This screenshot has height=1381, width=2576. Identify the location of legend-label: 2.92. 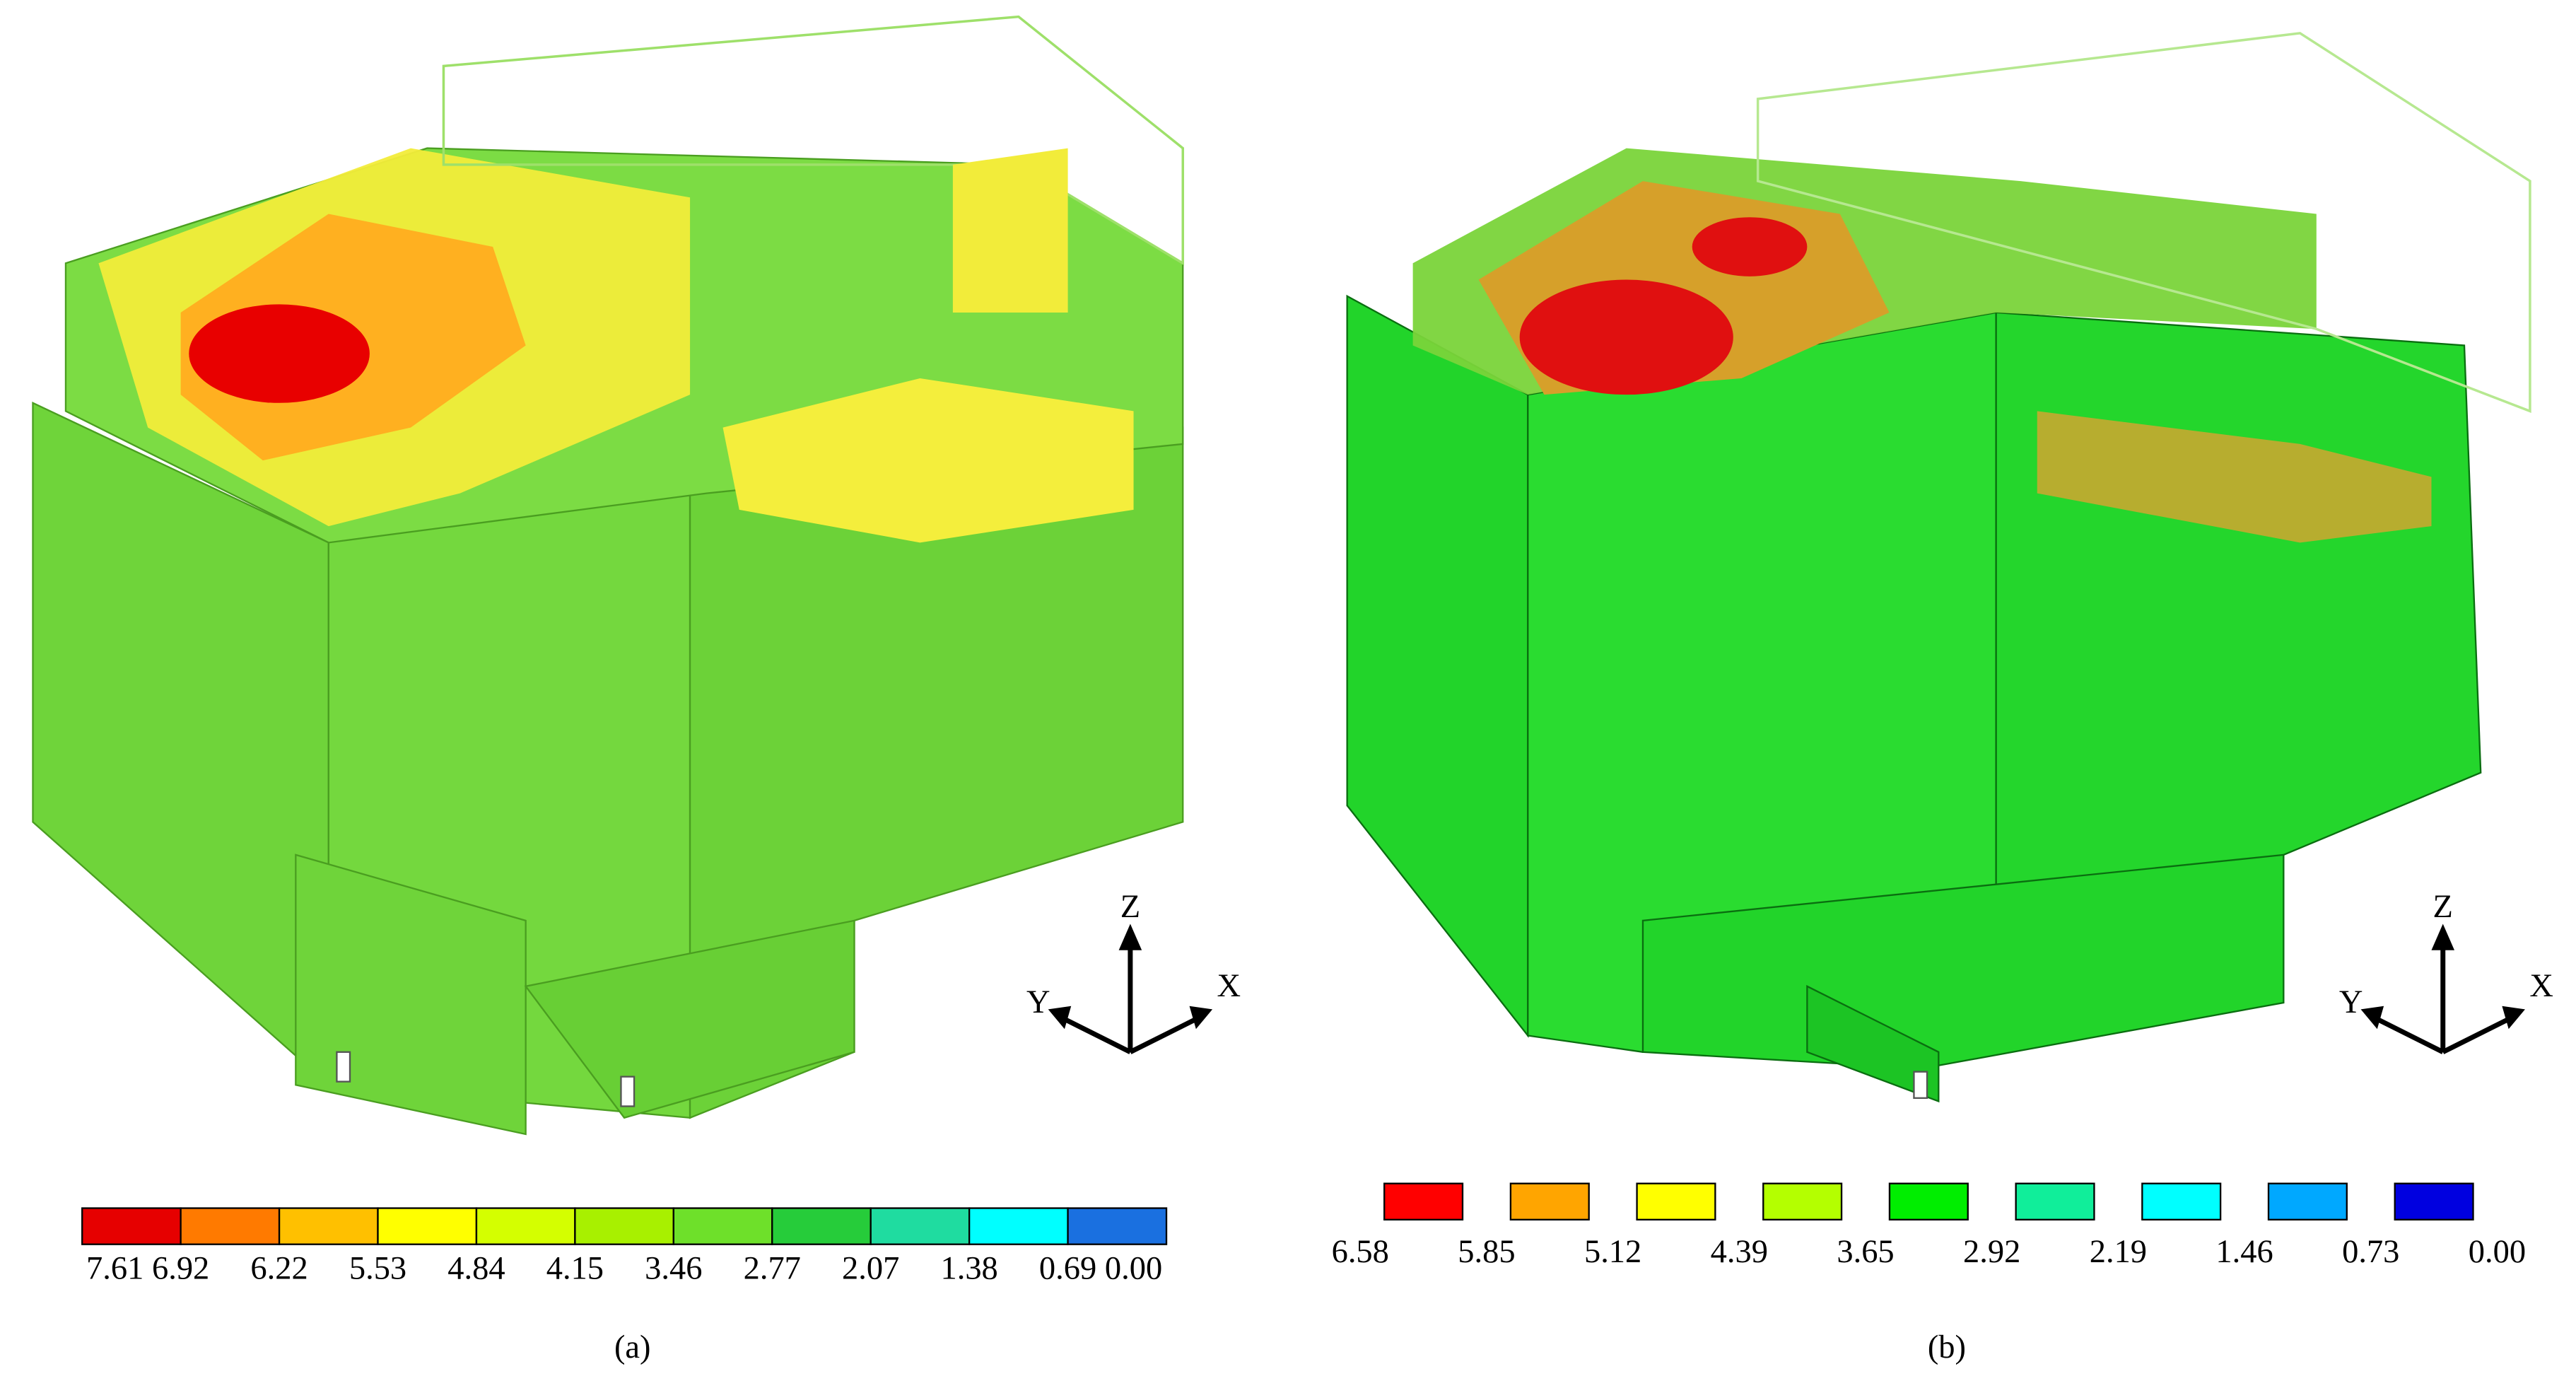
(1991, 1252).